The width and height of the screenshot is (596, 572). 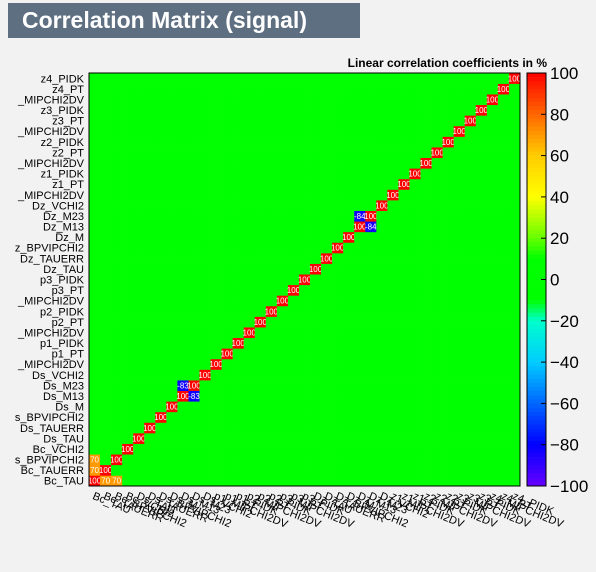 I want to click on y-tick-label: Dz_M23, so click(x=63, y=217).